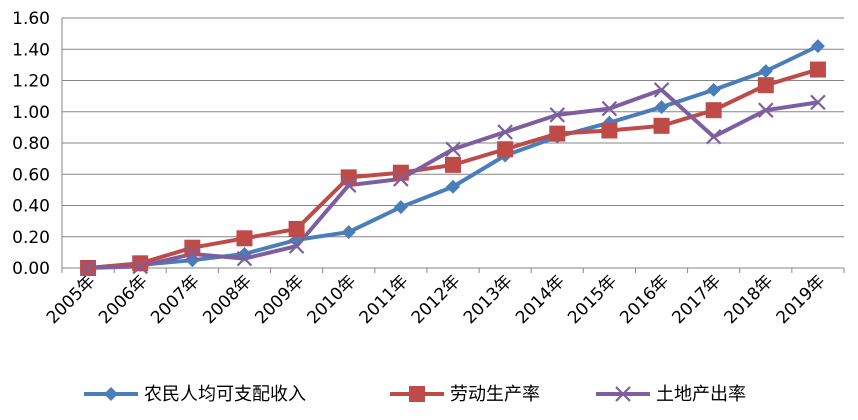 This screenshot has height=420, width=858. I want to click on x-tick-label: 2015年, so click(592, 299).